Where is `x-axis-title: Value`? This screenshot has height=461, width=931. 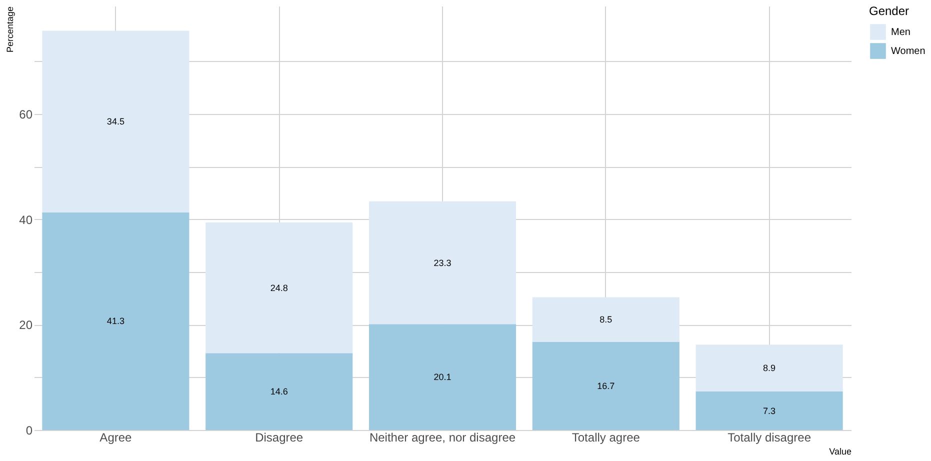 x-axis-title: Value is located at coordinates (840, 451).